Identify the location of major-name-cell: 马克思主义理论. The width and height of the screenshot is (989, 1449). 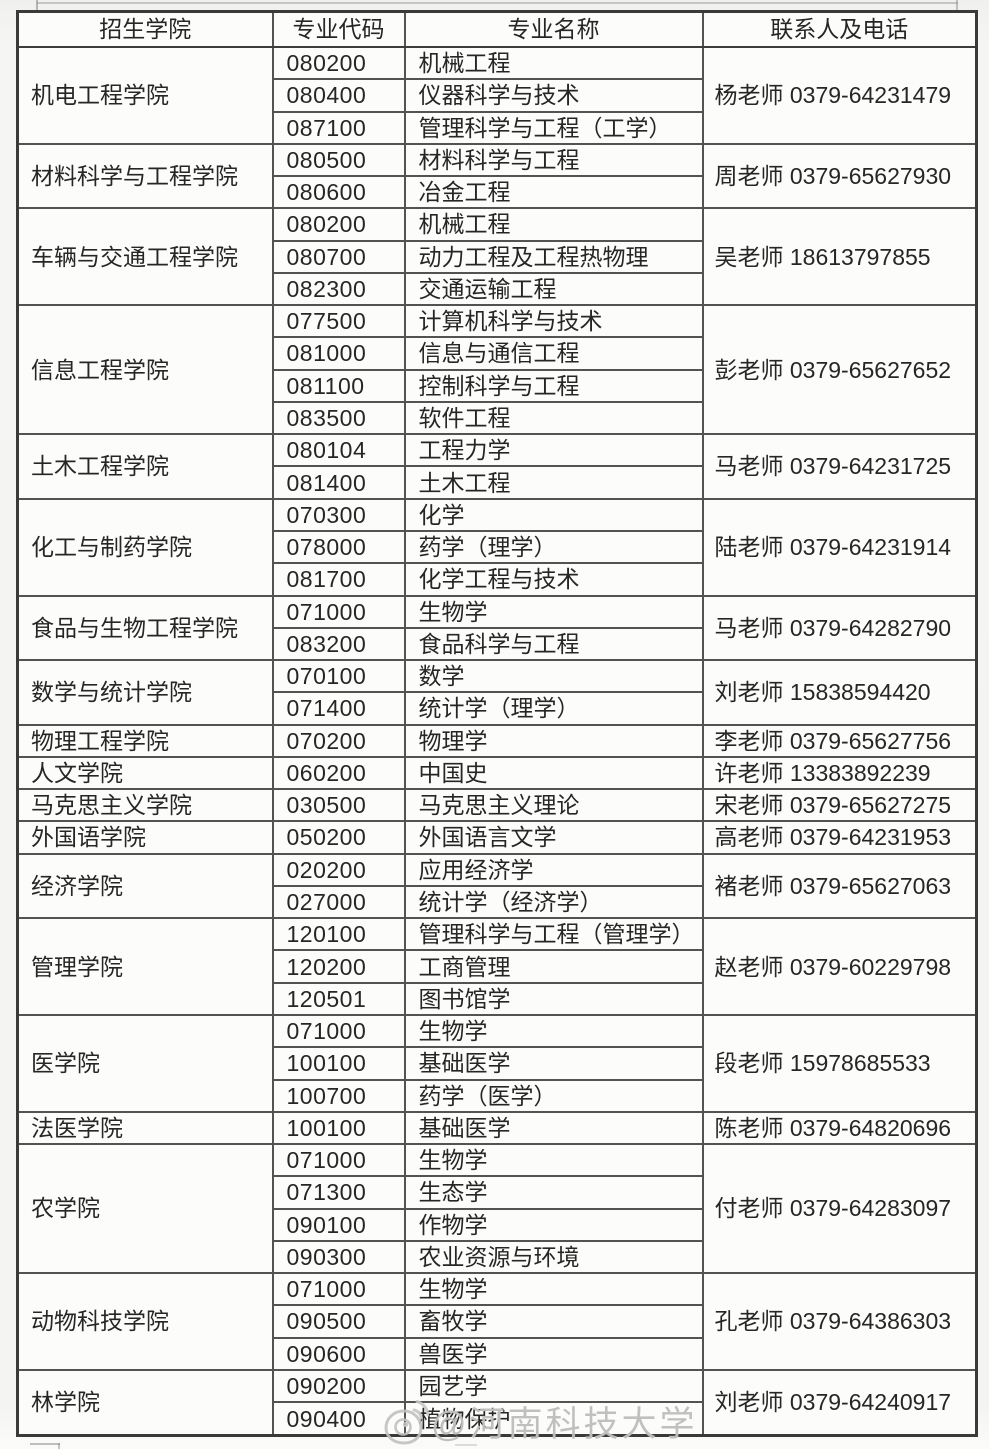
(553, 805).